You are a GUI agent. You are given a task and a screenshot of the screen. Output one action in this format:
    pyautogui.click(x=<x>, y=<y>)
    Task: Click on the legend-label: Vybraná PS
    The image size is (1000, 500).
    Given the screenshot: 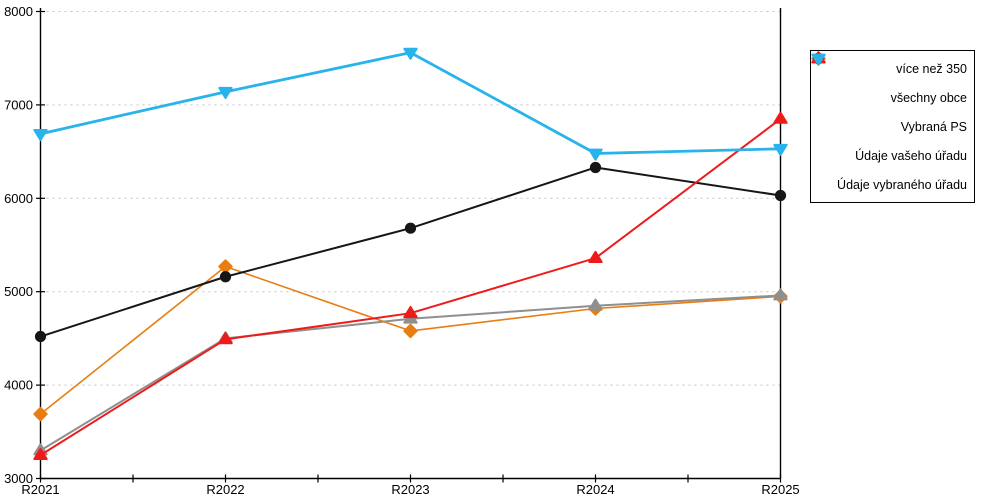 What is the action you would take?
    pyautogui.click(x=933, y=126)
    